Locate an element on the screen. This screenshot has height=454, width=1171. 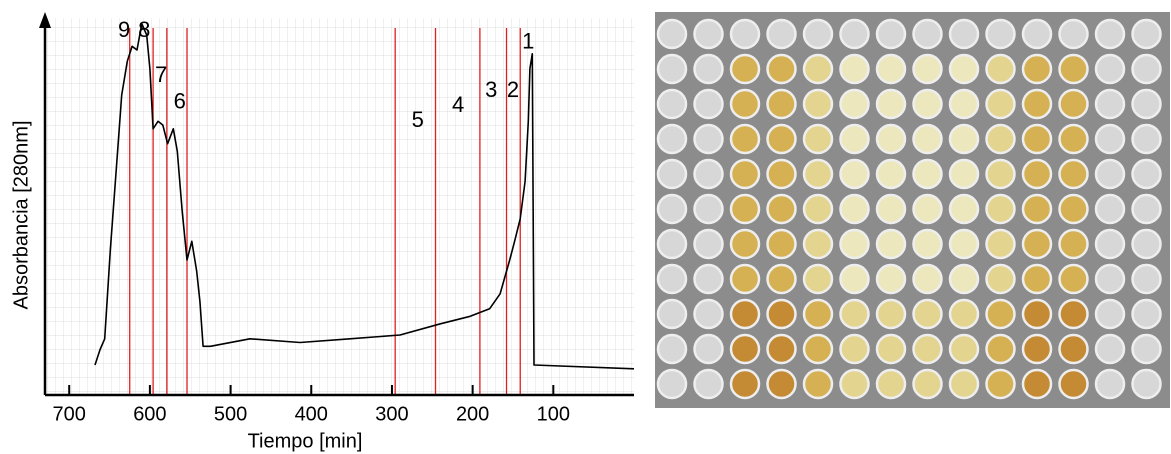
x-tick-label: 700 is located at coordinates (69, 414).